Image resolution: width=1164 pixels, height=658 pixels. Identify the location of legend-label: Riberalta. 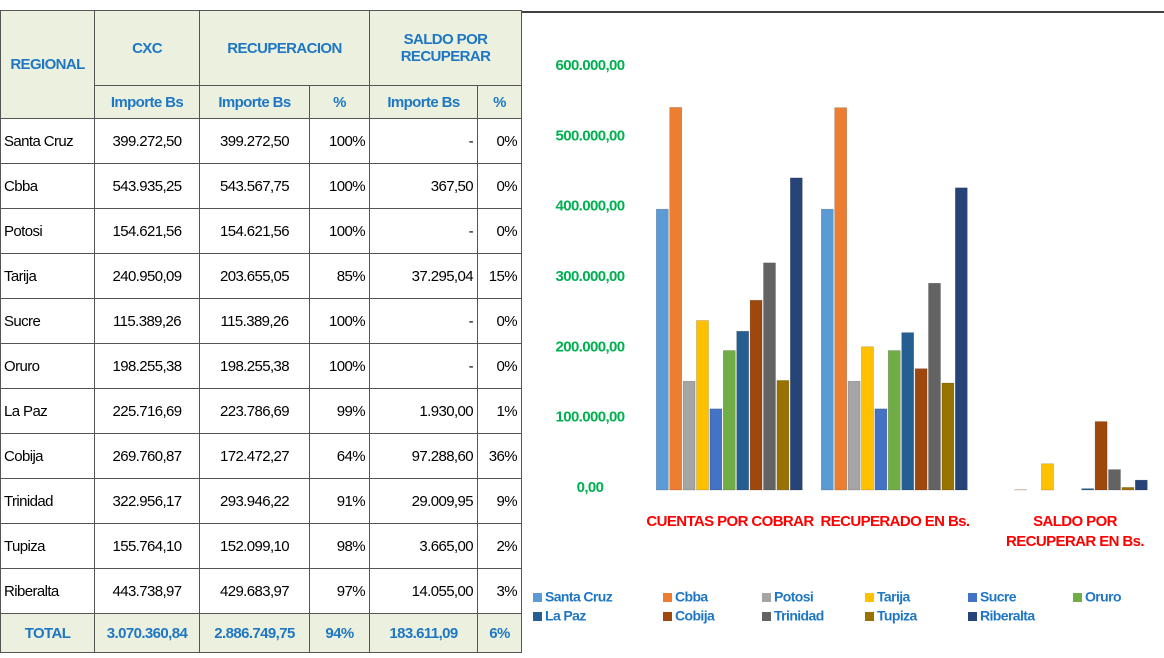
(1007, 616).